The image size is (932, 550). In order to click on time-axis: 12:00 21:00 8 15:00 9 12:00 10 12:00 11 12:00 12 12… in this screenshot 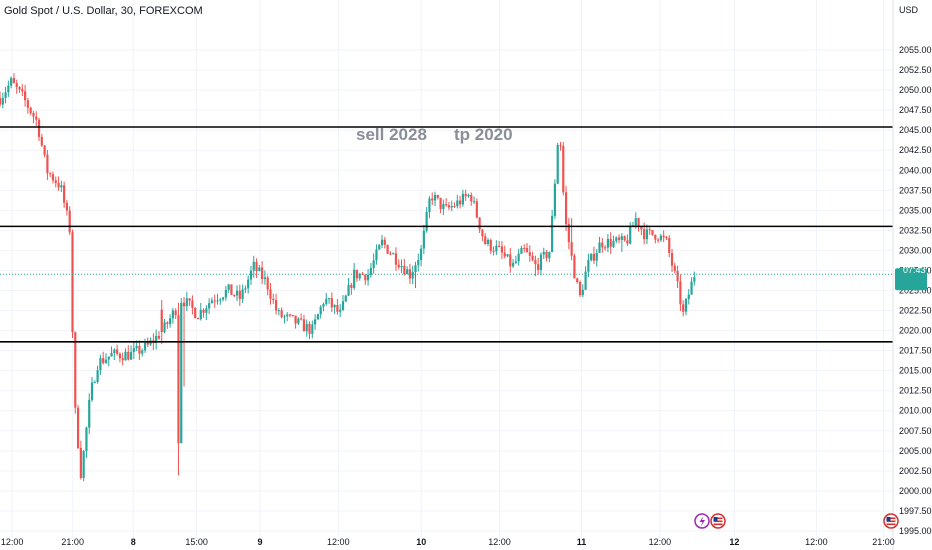, I will do `click(448, 542)`.